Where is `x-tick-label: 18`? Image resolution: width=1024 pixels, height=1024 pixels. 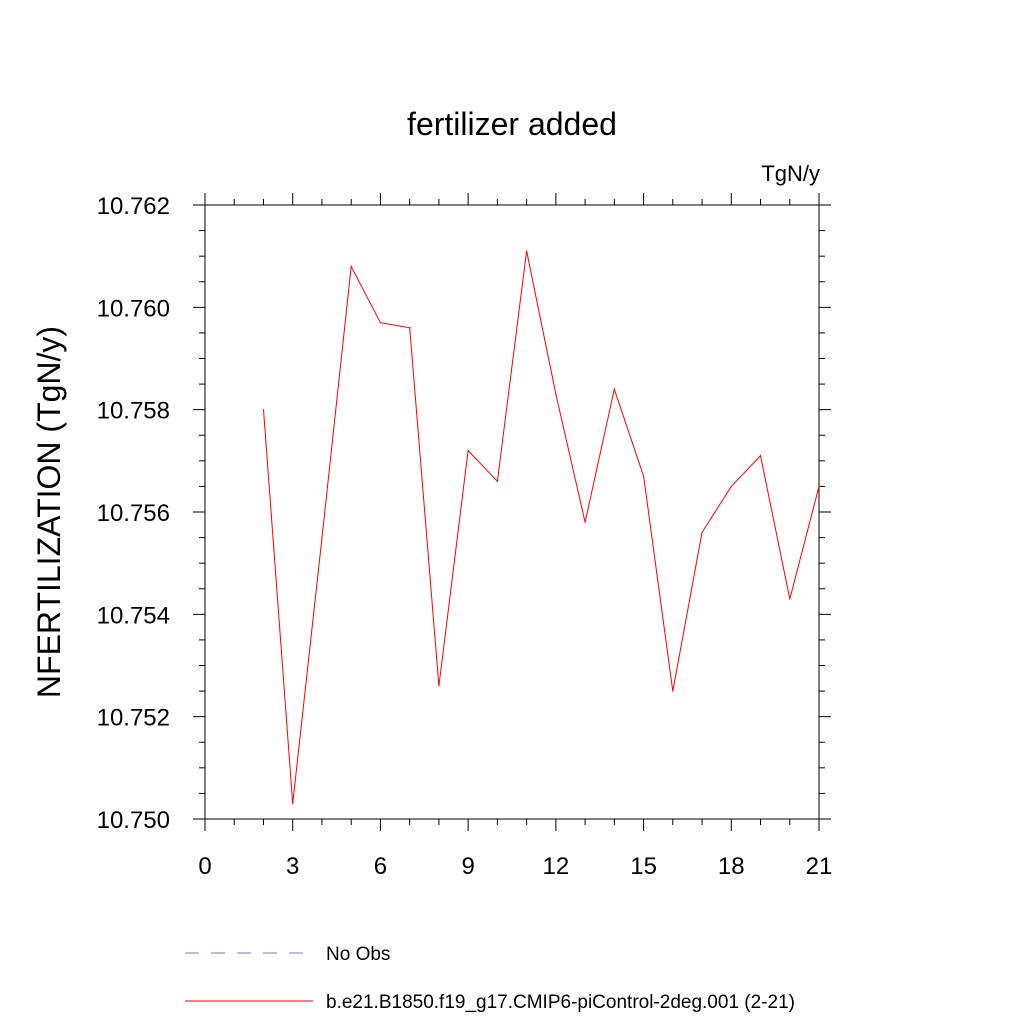
x-tick-label: 18 is located at coordinates (731, 866).